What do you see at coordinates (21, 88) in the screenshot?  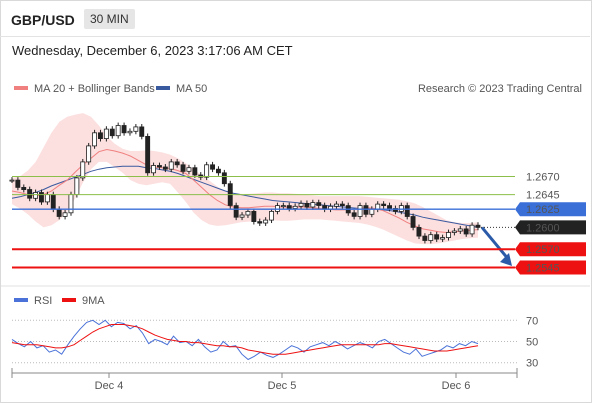 I see `ma20-legend-swatch` at bounding box center [21, 88].